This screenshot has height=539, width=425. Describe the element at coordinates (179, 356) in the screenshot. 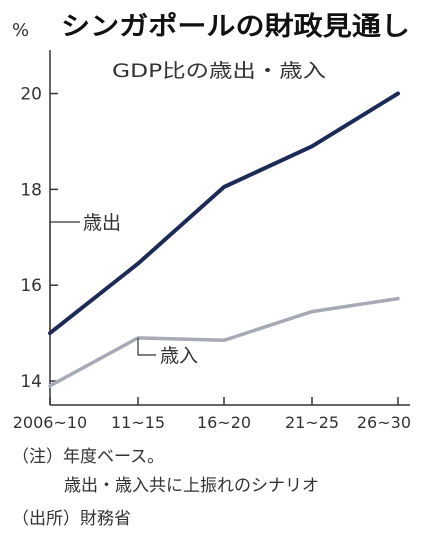

I see `revenue-label: 歳入` at that location.